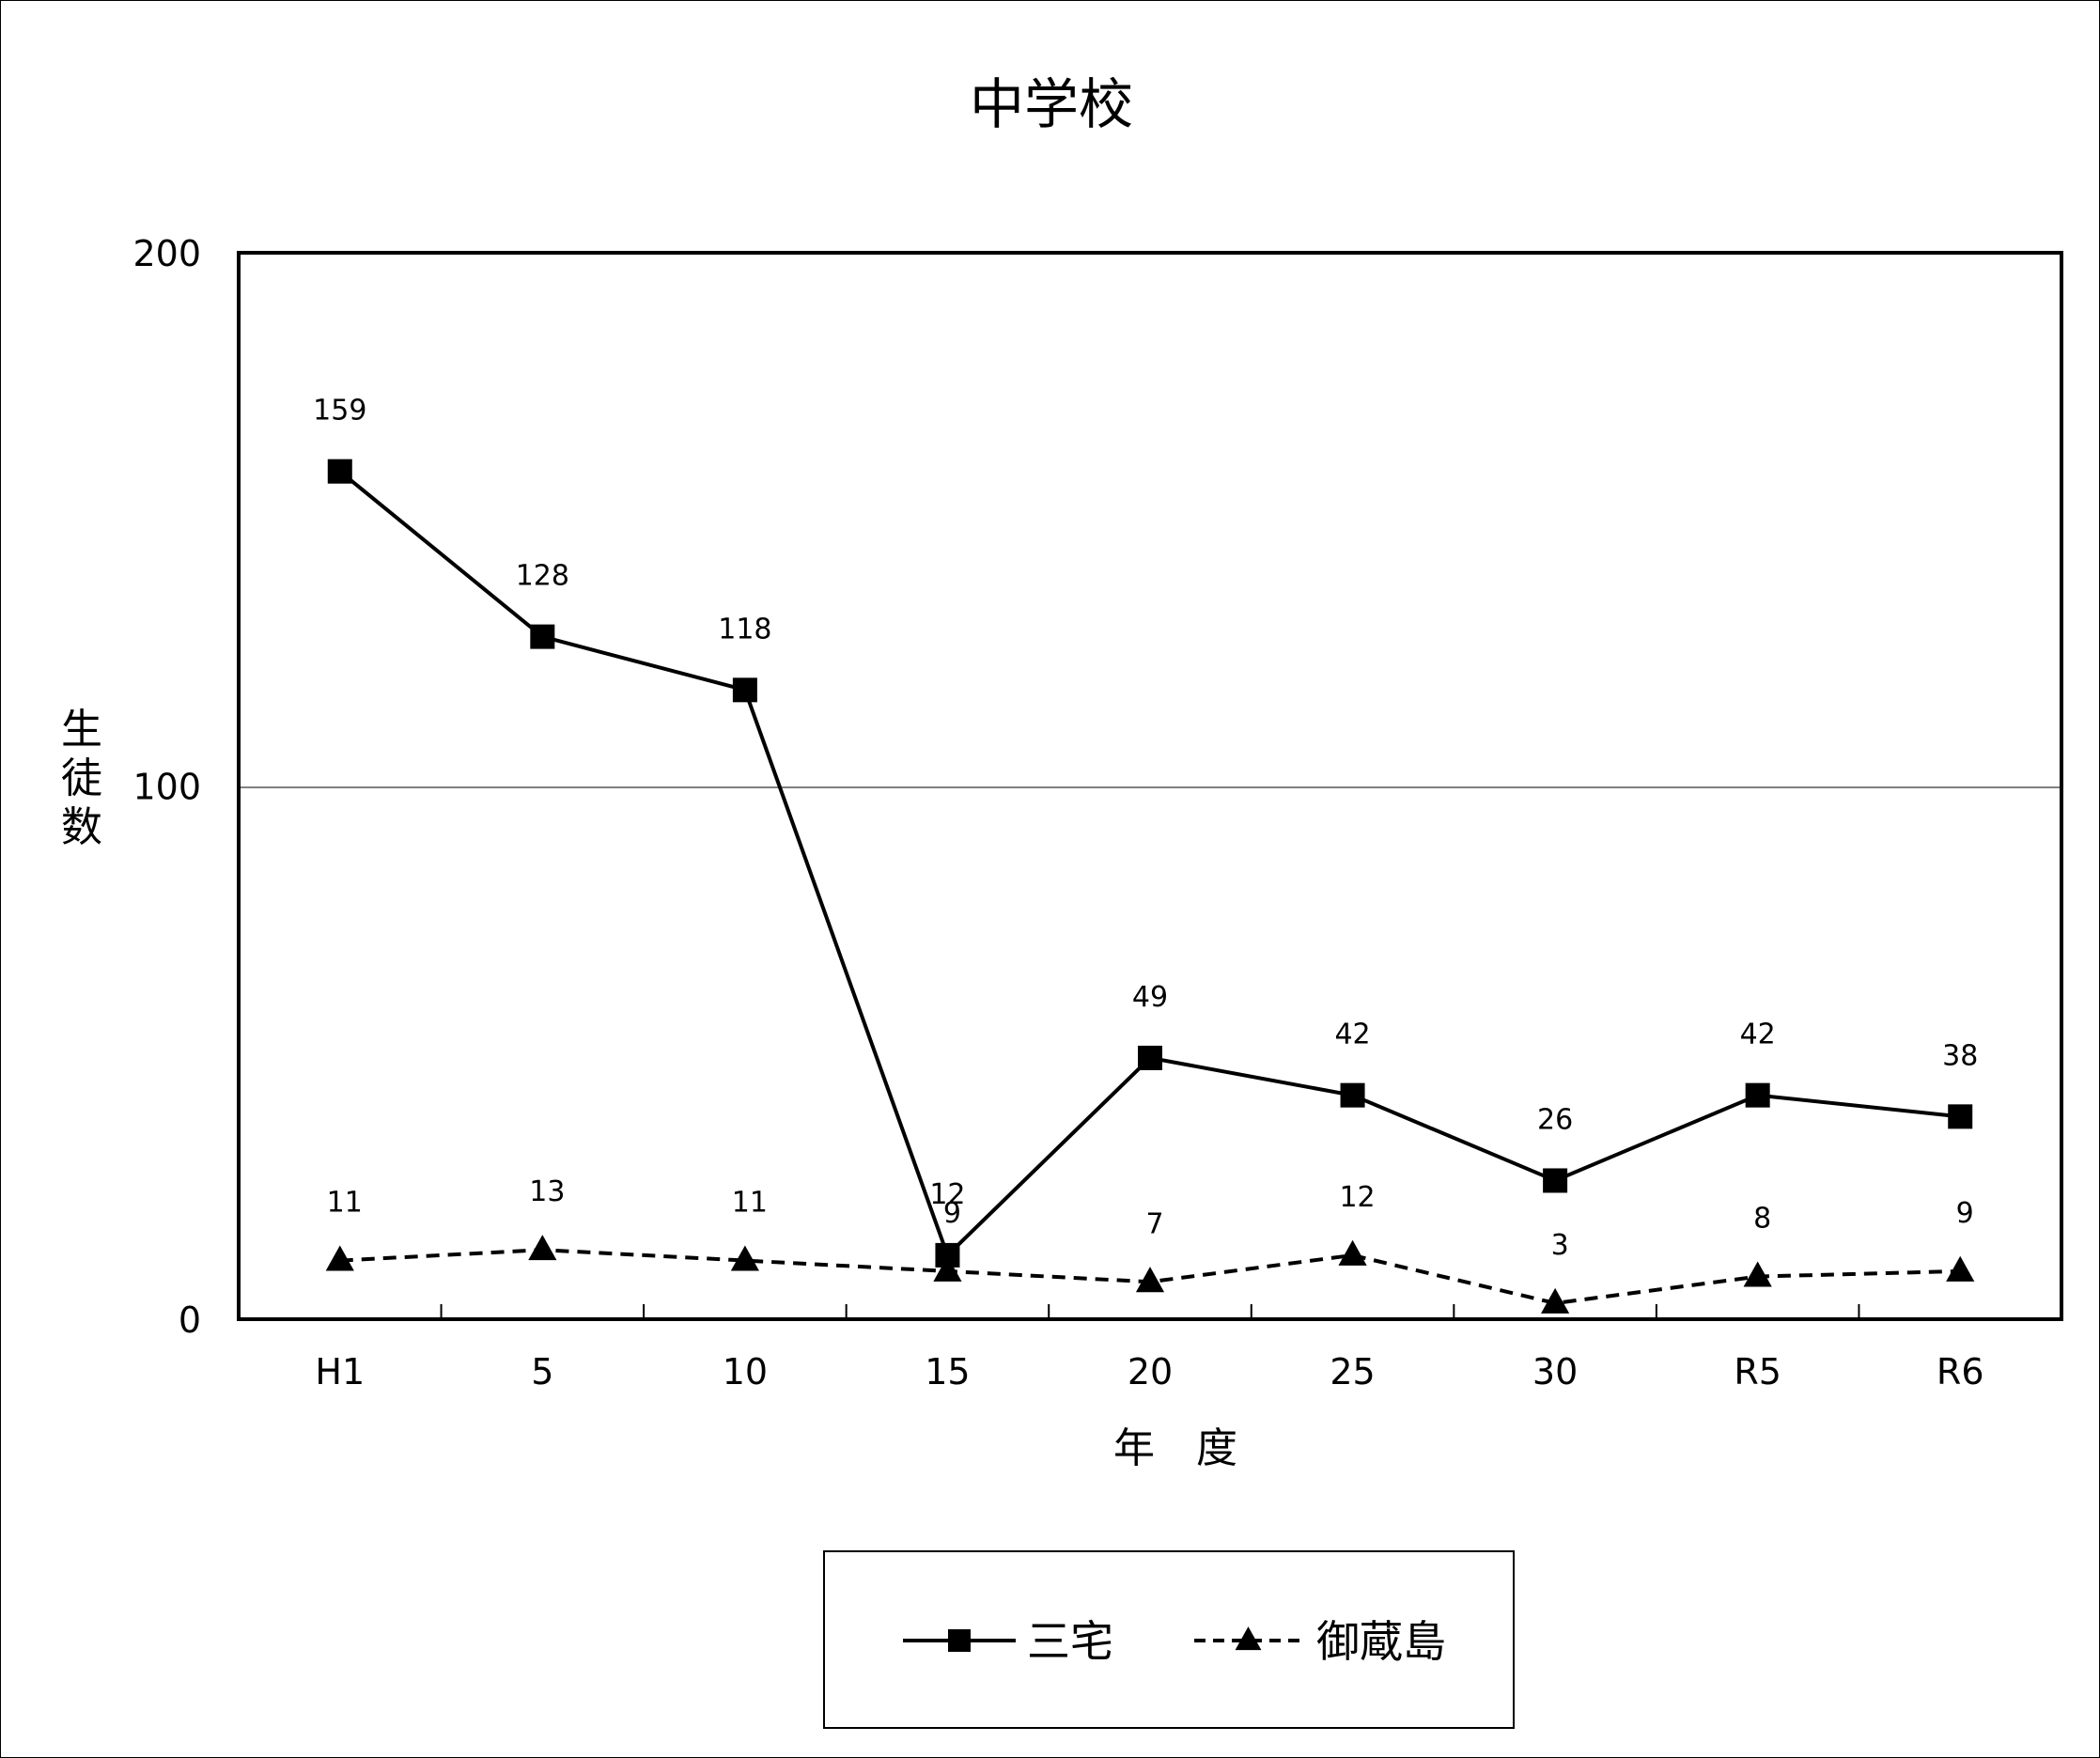 The height and width of the screenshot is (1758, 2100). I want to click on data-label: 128, so click(542, 576).